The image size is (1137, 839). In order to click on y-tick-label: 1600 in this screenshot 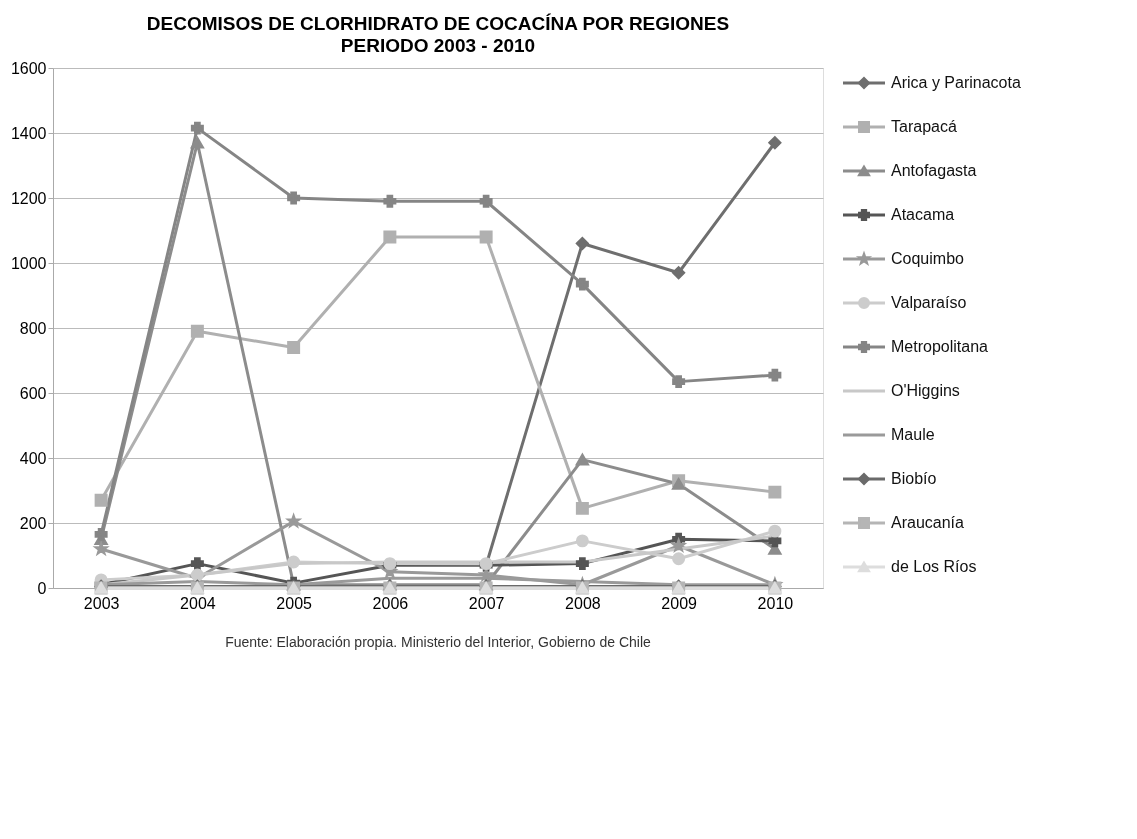, I will do `click(28, 68)`.